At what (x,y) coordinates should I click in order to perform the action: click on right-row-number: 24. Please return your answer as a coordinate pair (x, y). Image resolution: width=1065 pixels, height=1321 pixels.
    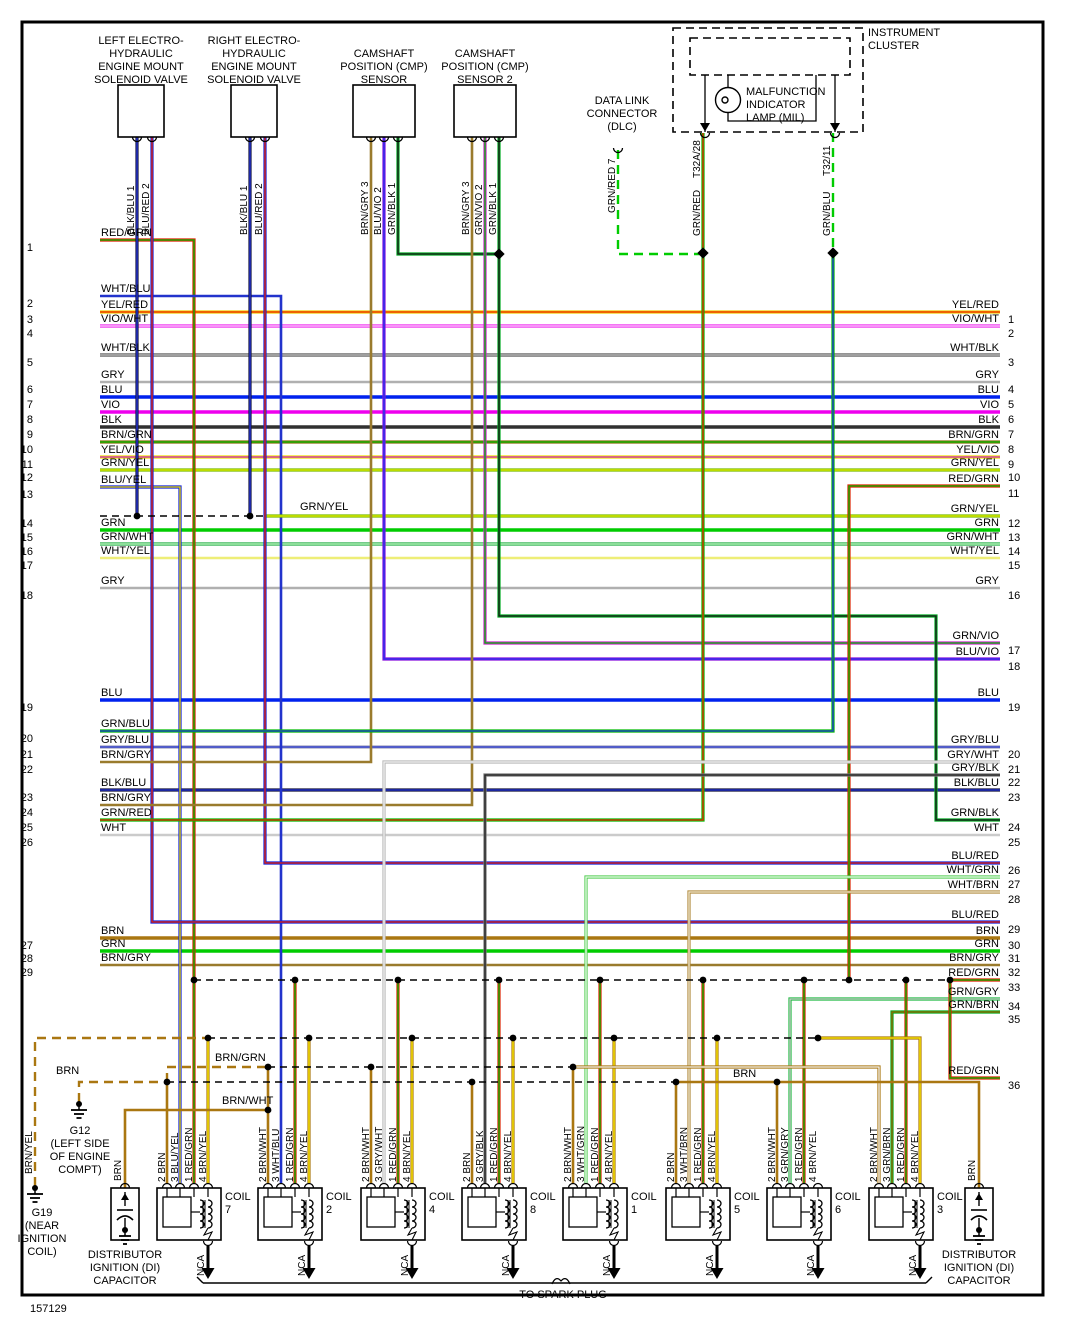
    Looking at the image, I should click on (1014, 828).